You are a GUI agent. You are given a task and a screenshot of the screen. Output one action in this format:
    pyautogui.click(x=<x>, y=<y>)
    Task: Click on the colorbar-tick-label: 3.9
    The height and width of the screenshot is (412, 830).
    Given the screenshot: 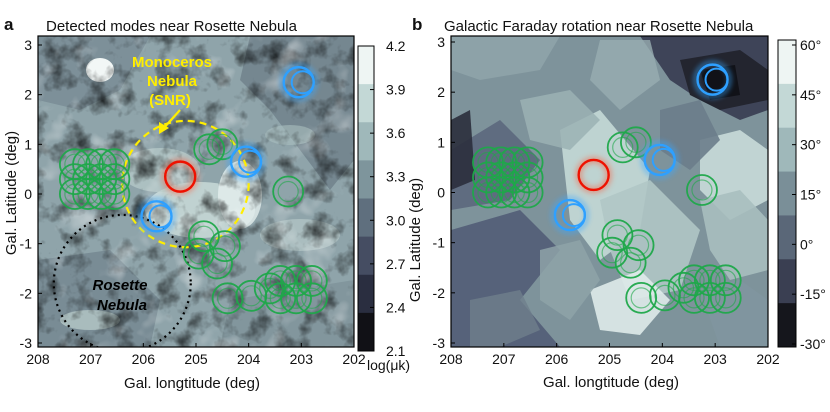 What is the action you would take?
    pyautogui.click(x=396, y=90)
    